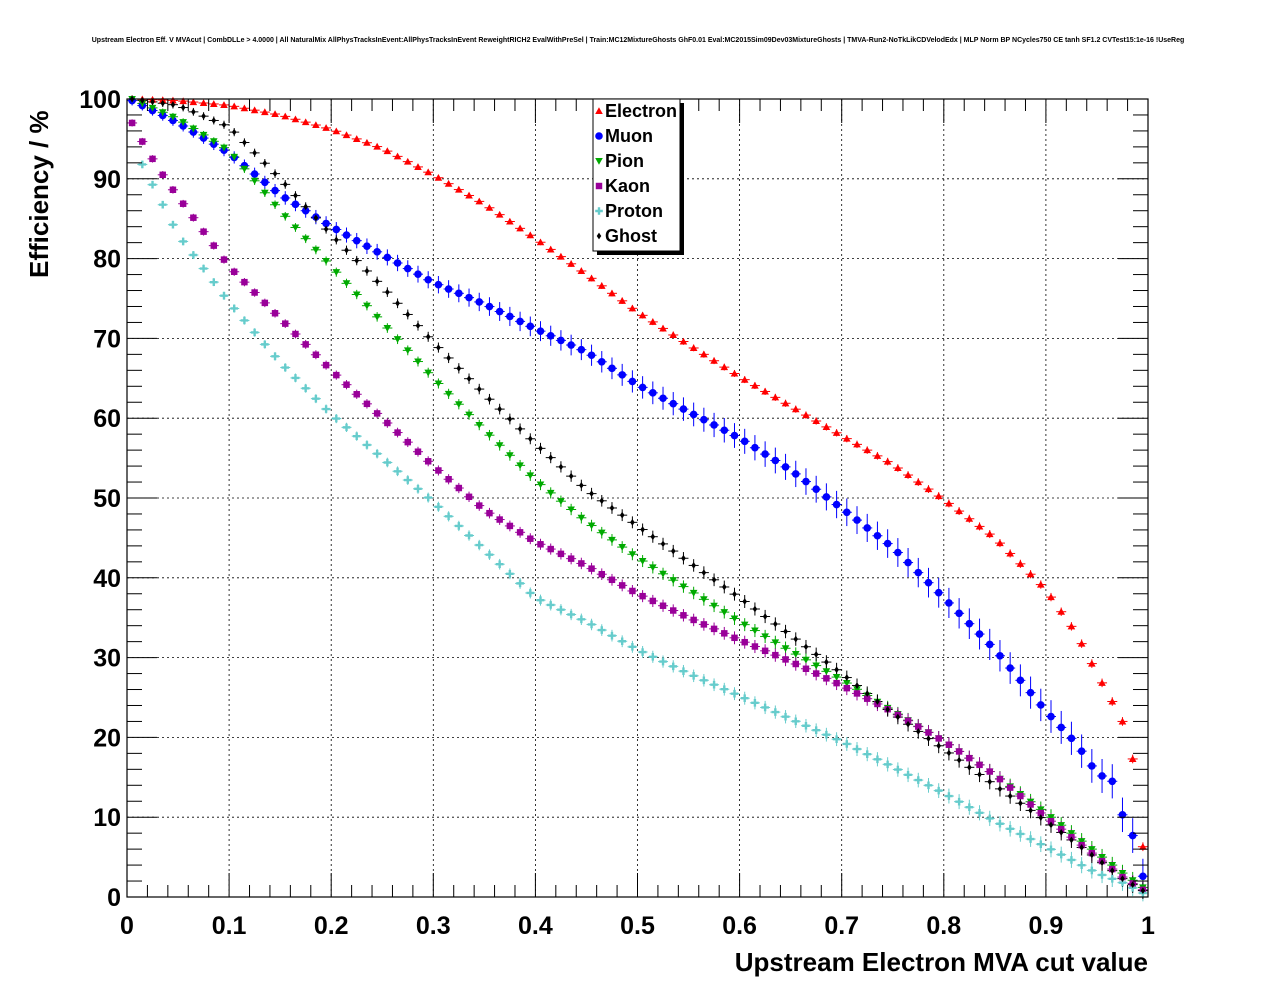 This screenshot has height=996, width=1276. What do you see at coordinates (1046, 926) in the screenshot?
I see `x-tick-label: 0.9` at bounding box center [1046, 926].